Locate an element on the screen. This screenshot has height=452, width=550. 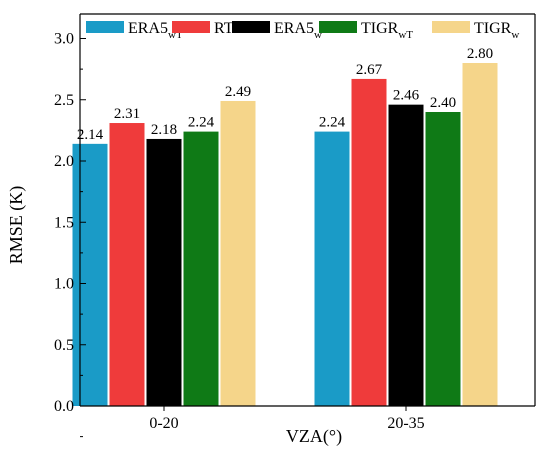
legend-label: ERA5w is located at coordinates (298, 30).